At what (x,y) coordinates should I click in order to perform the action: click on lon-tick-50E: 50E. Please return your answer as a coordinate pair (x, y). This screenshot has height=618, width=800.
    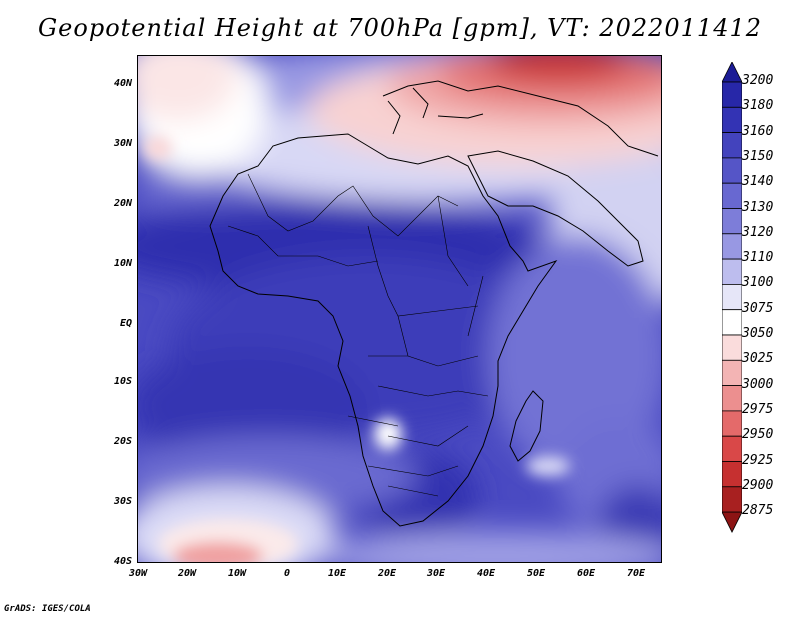
    Looking at the image, I should click on (536, 573).